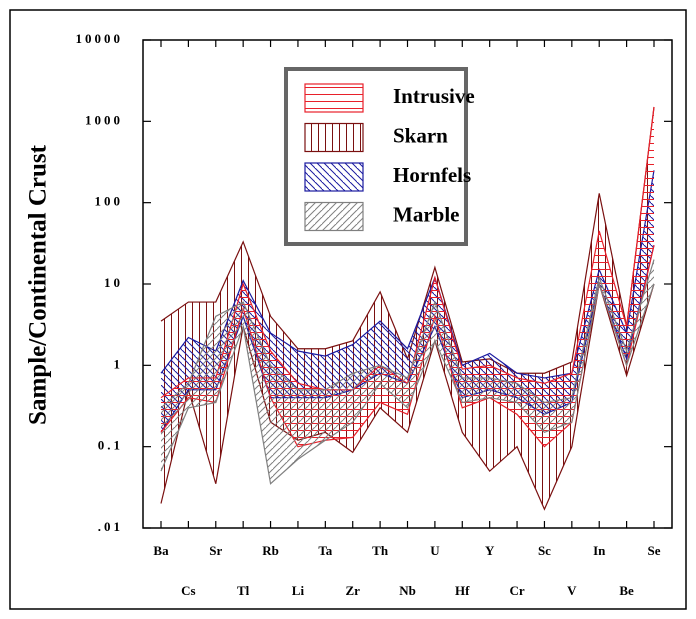  Describe the element at coordinates (100, 38) in the screenshot. I see `y-tick-label: 10000` at that location.